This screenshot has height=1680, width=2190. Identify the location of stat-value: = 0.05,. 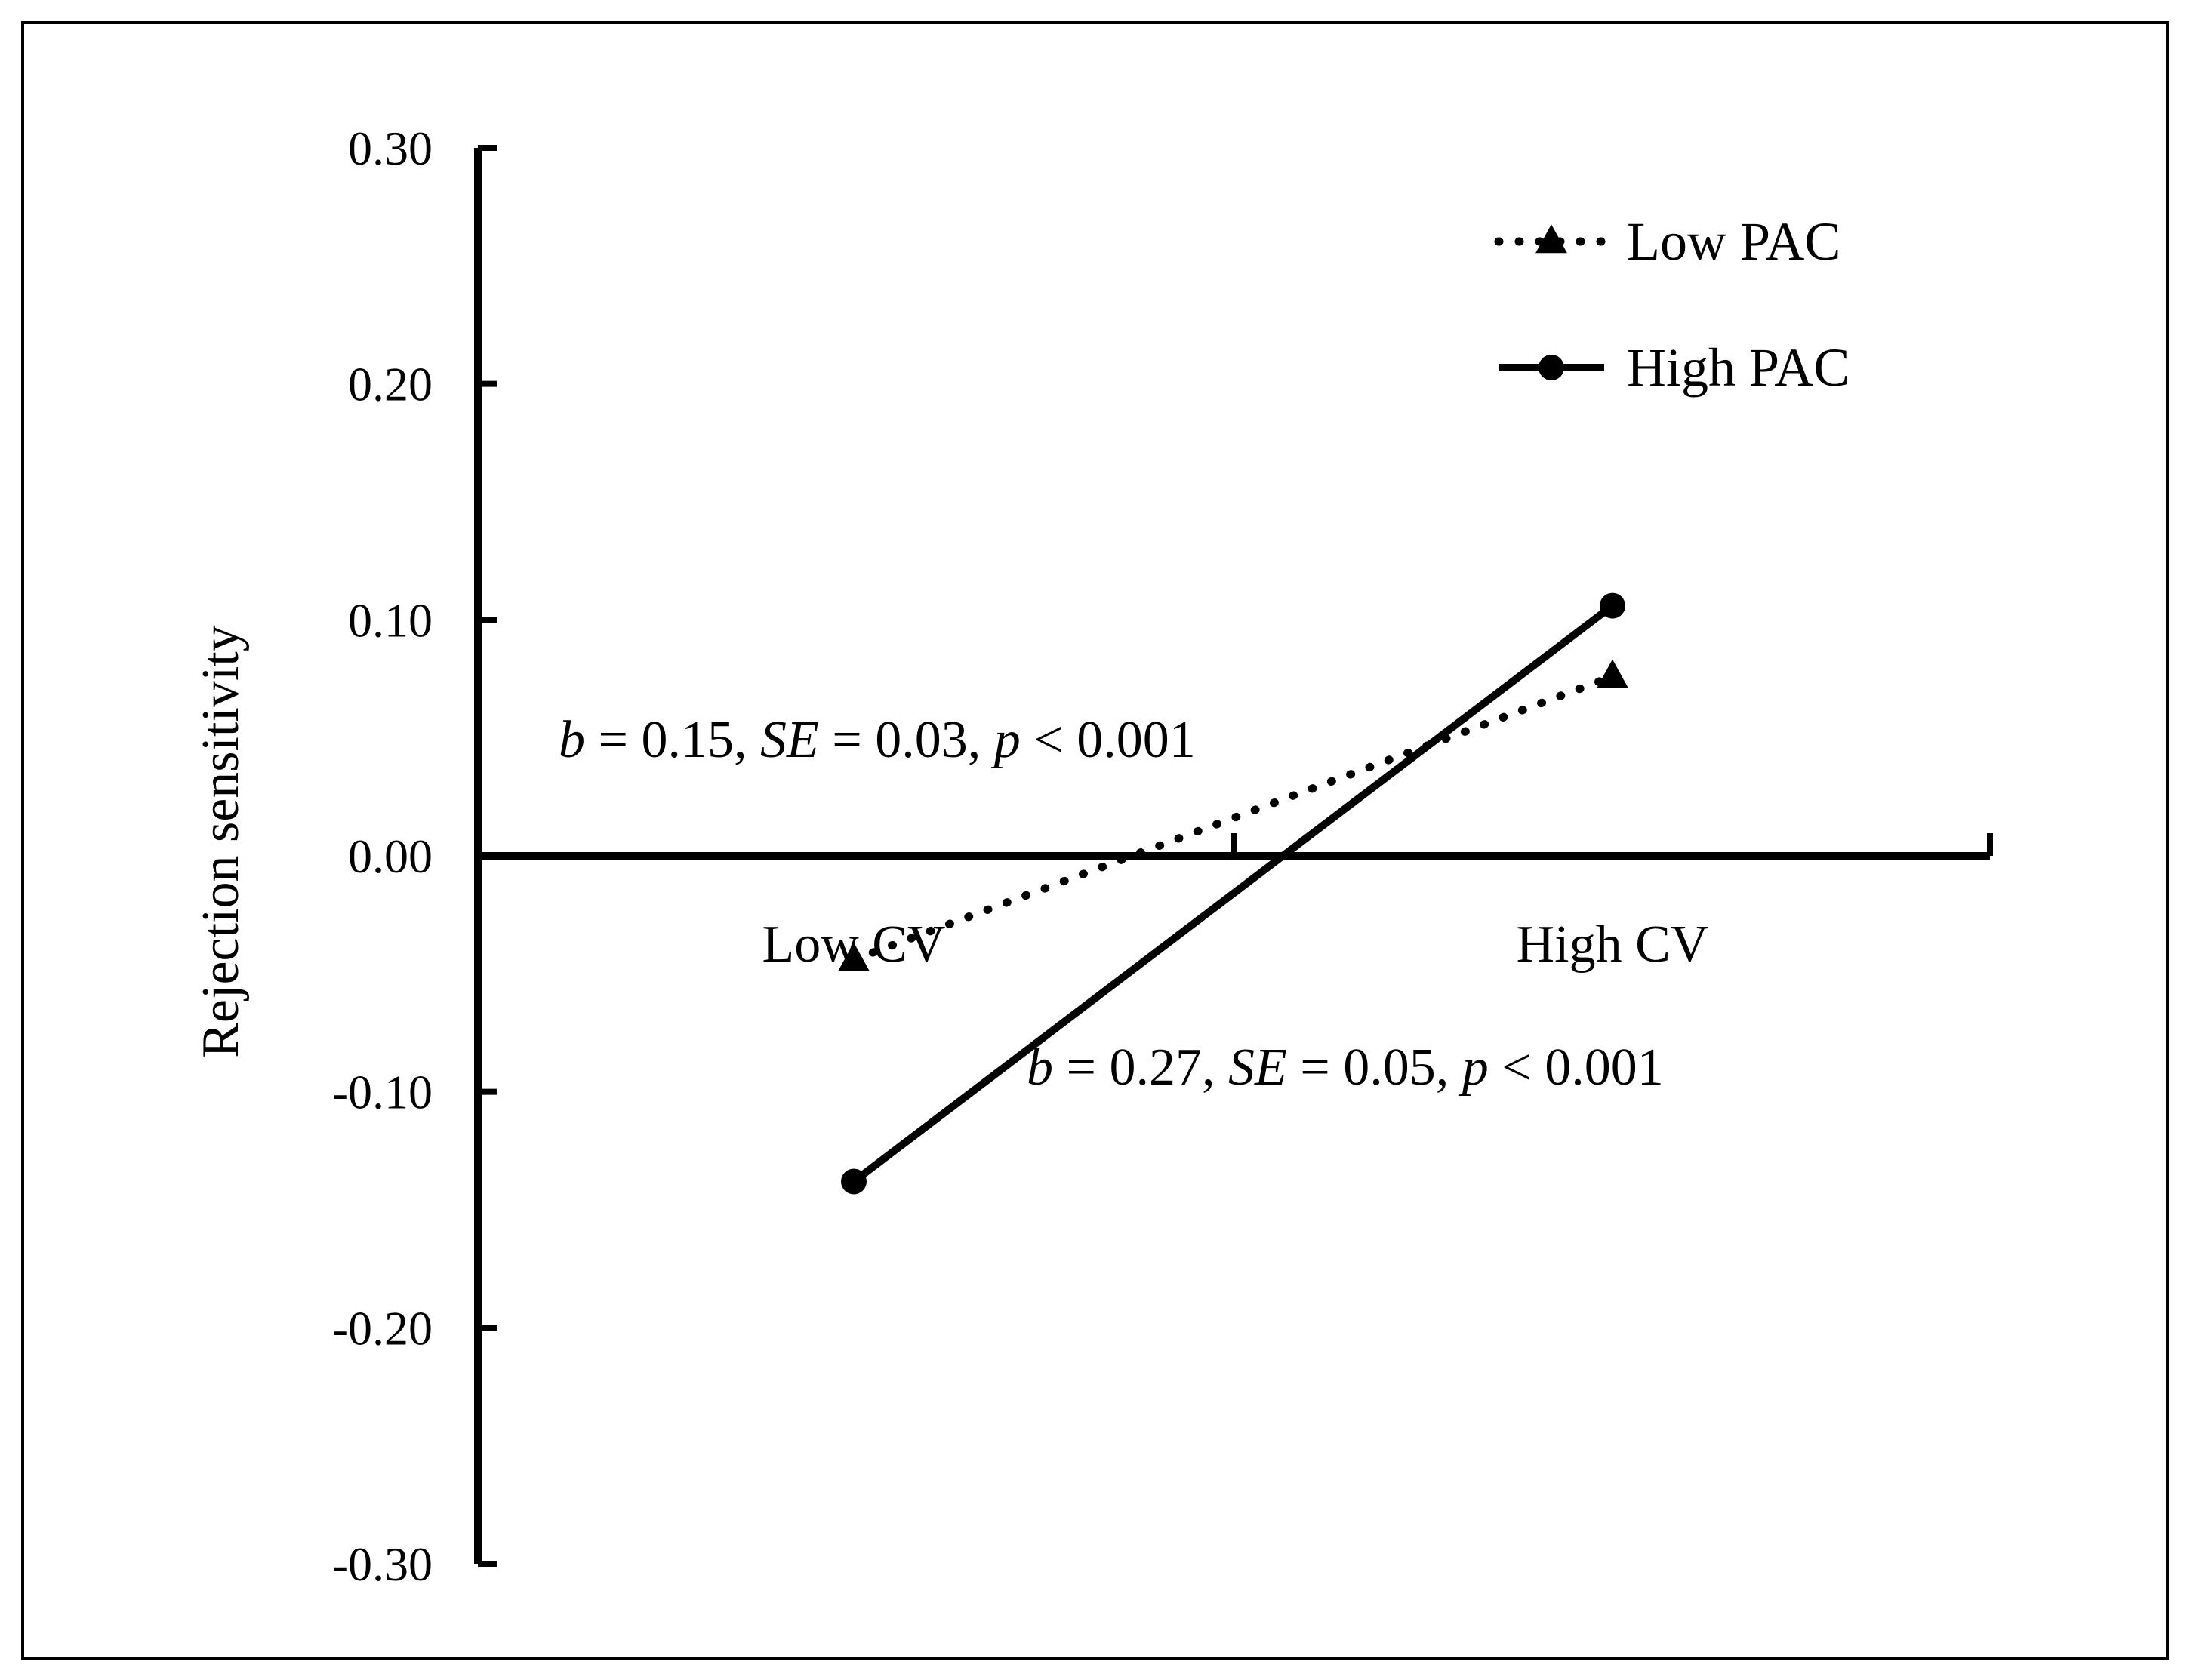
(1374, 1067).